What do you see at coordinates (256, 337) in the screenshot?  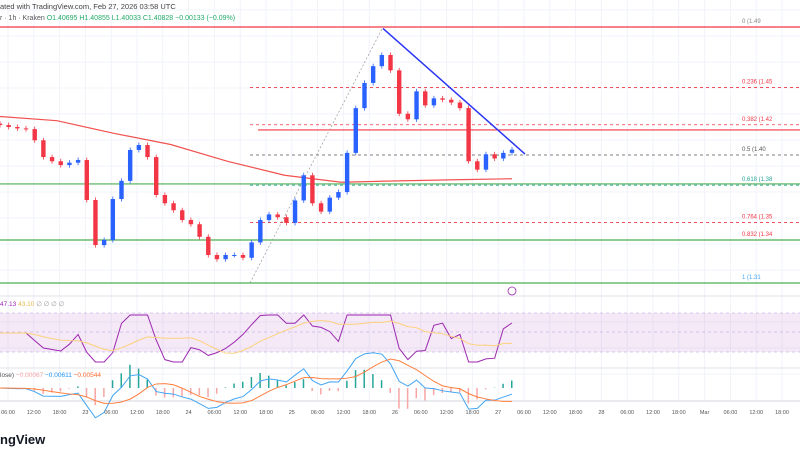 I see `rsi-ma-line` at bounding box center [256, 337].